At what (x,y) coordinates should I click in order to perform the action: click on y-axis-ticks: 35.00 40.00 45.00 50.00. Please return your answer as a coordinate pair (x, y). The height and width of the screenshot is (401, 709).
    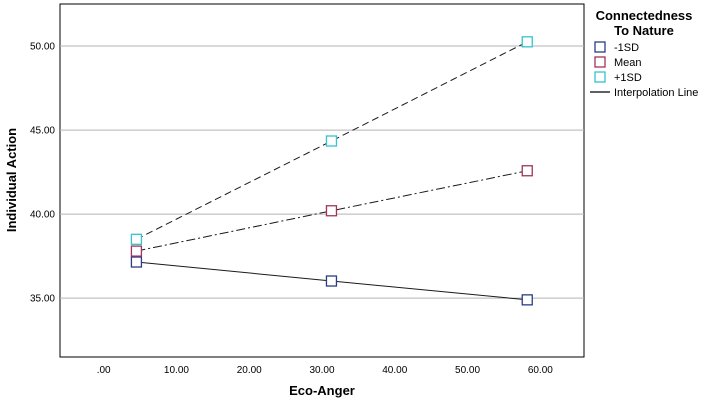
    Looking at the image, I should click on (42, 173).